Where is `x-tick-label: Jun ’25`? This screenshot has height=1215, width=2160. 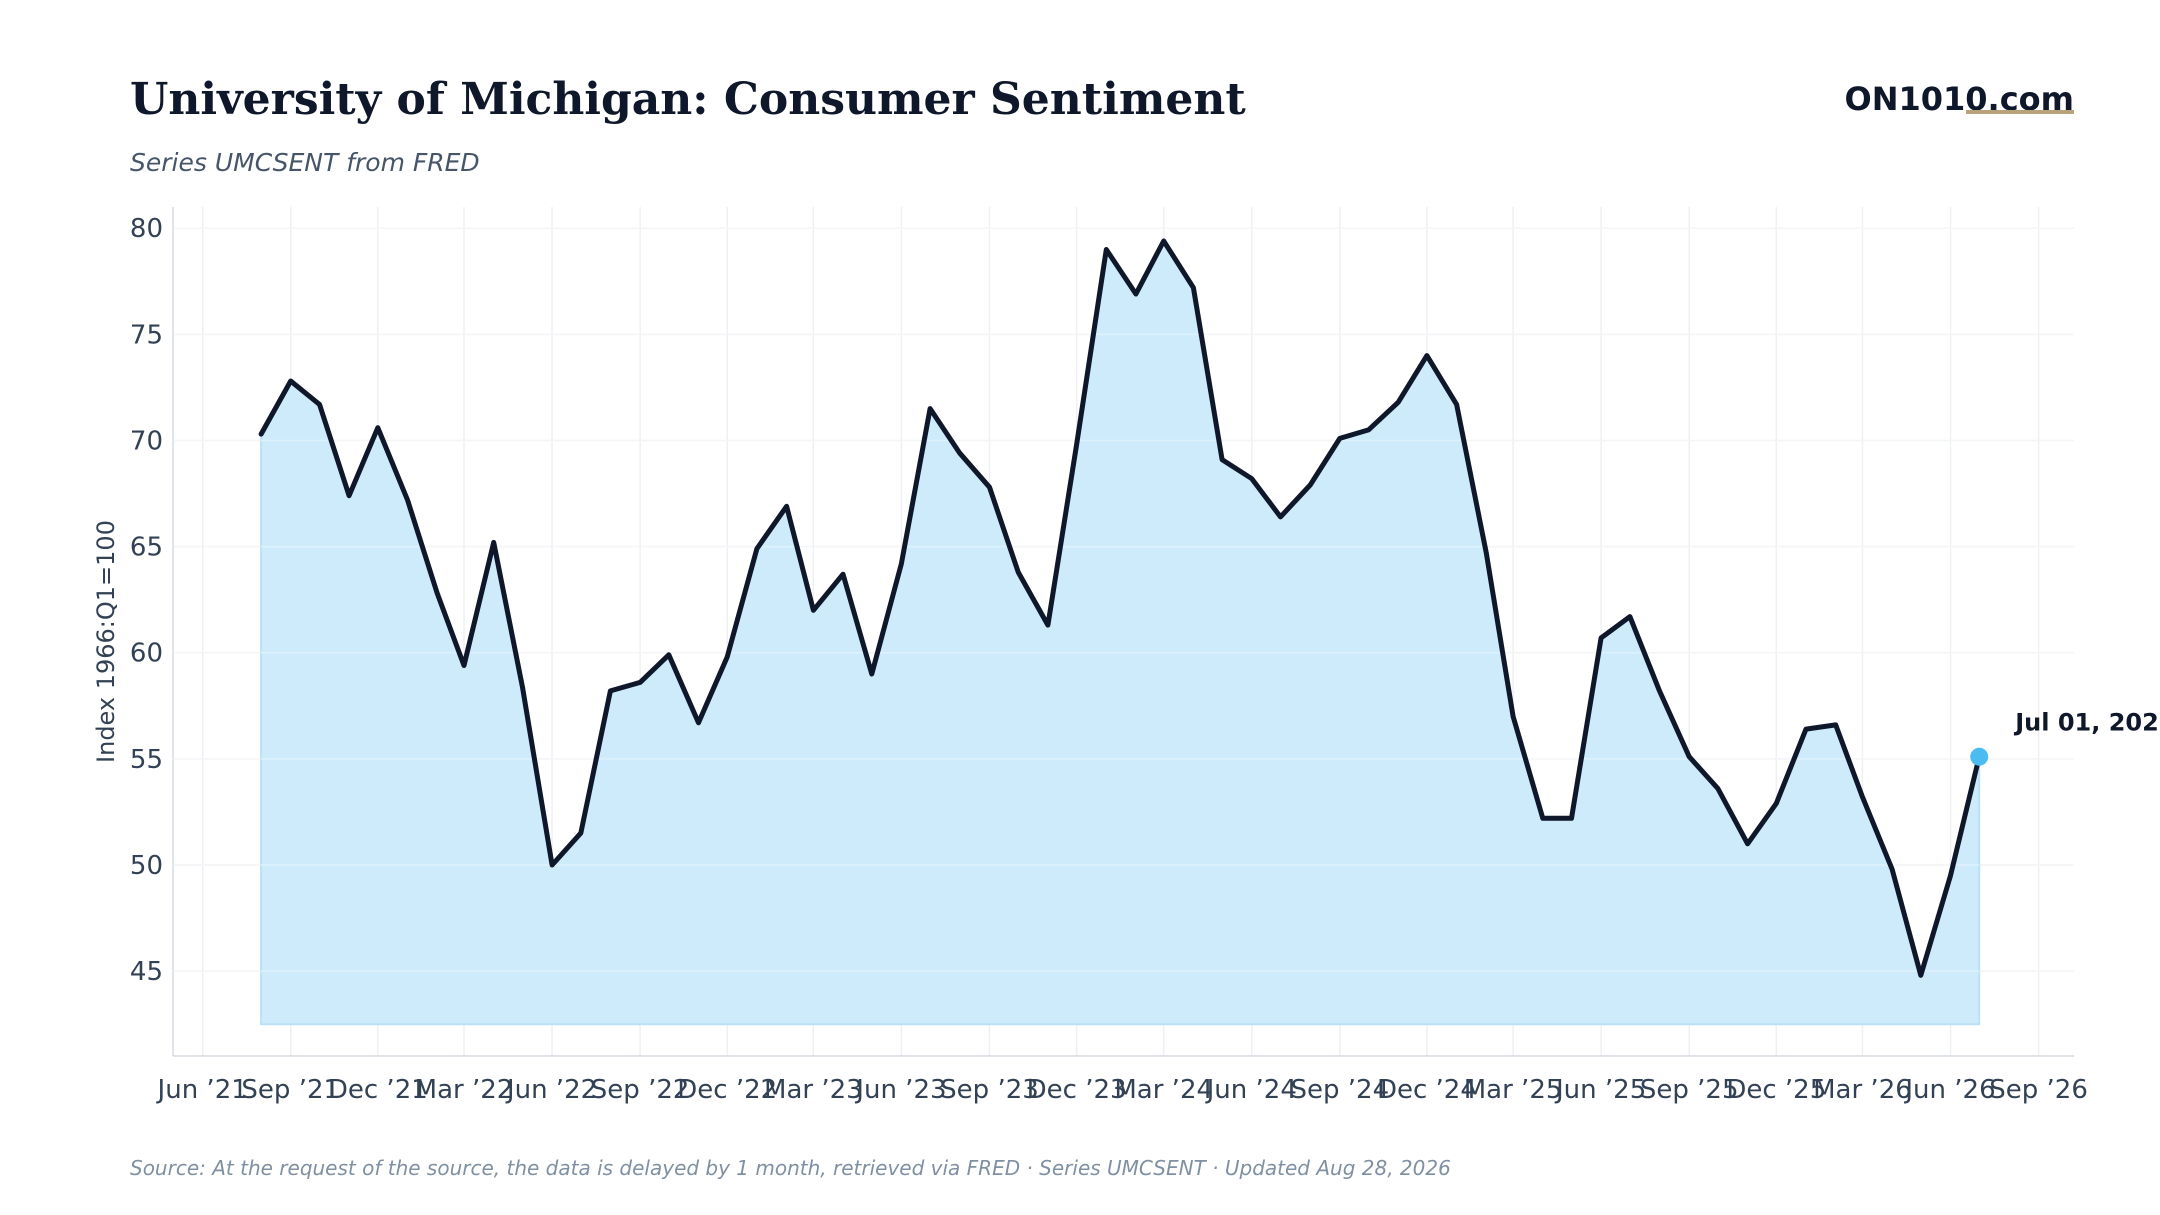 x-tick-label: Jun ’25 is located at coordinates (1600, 1090).